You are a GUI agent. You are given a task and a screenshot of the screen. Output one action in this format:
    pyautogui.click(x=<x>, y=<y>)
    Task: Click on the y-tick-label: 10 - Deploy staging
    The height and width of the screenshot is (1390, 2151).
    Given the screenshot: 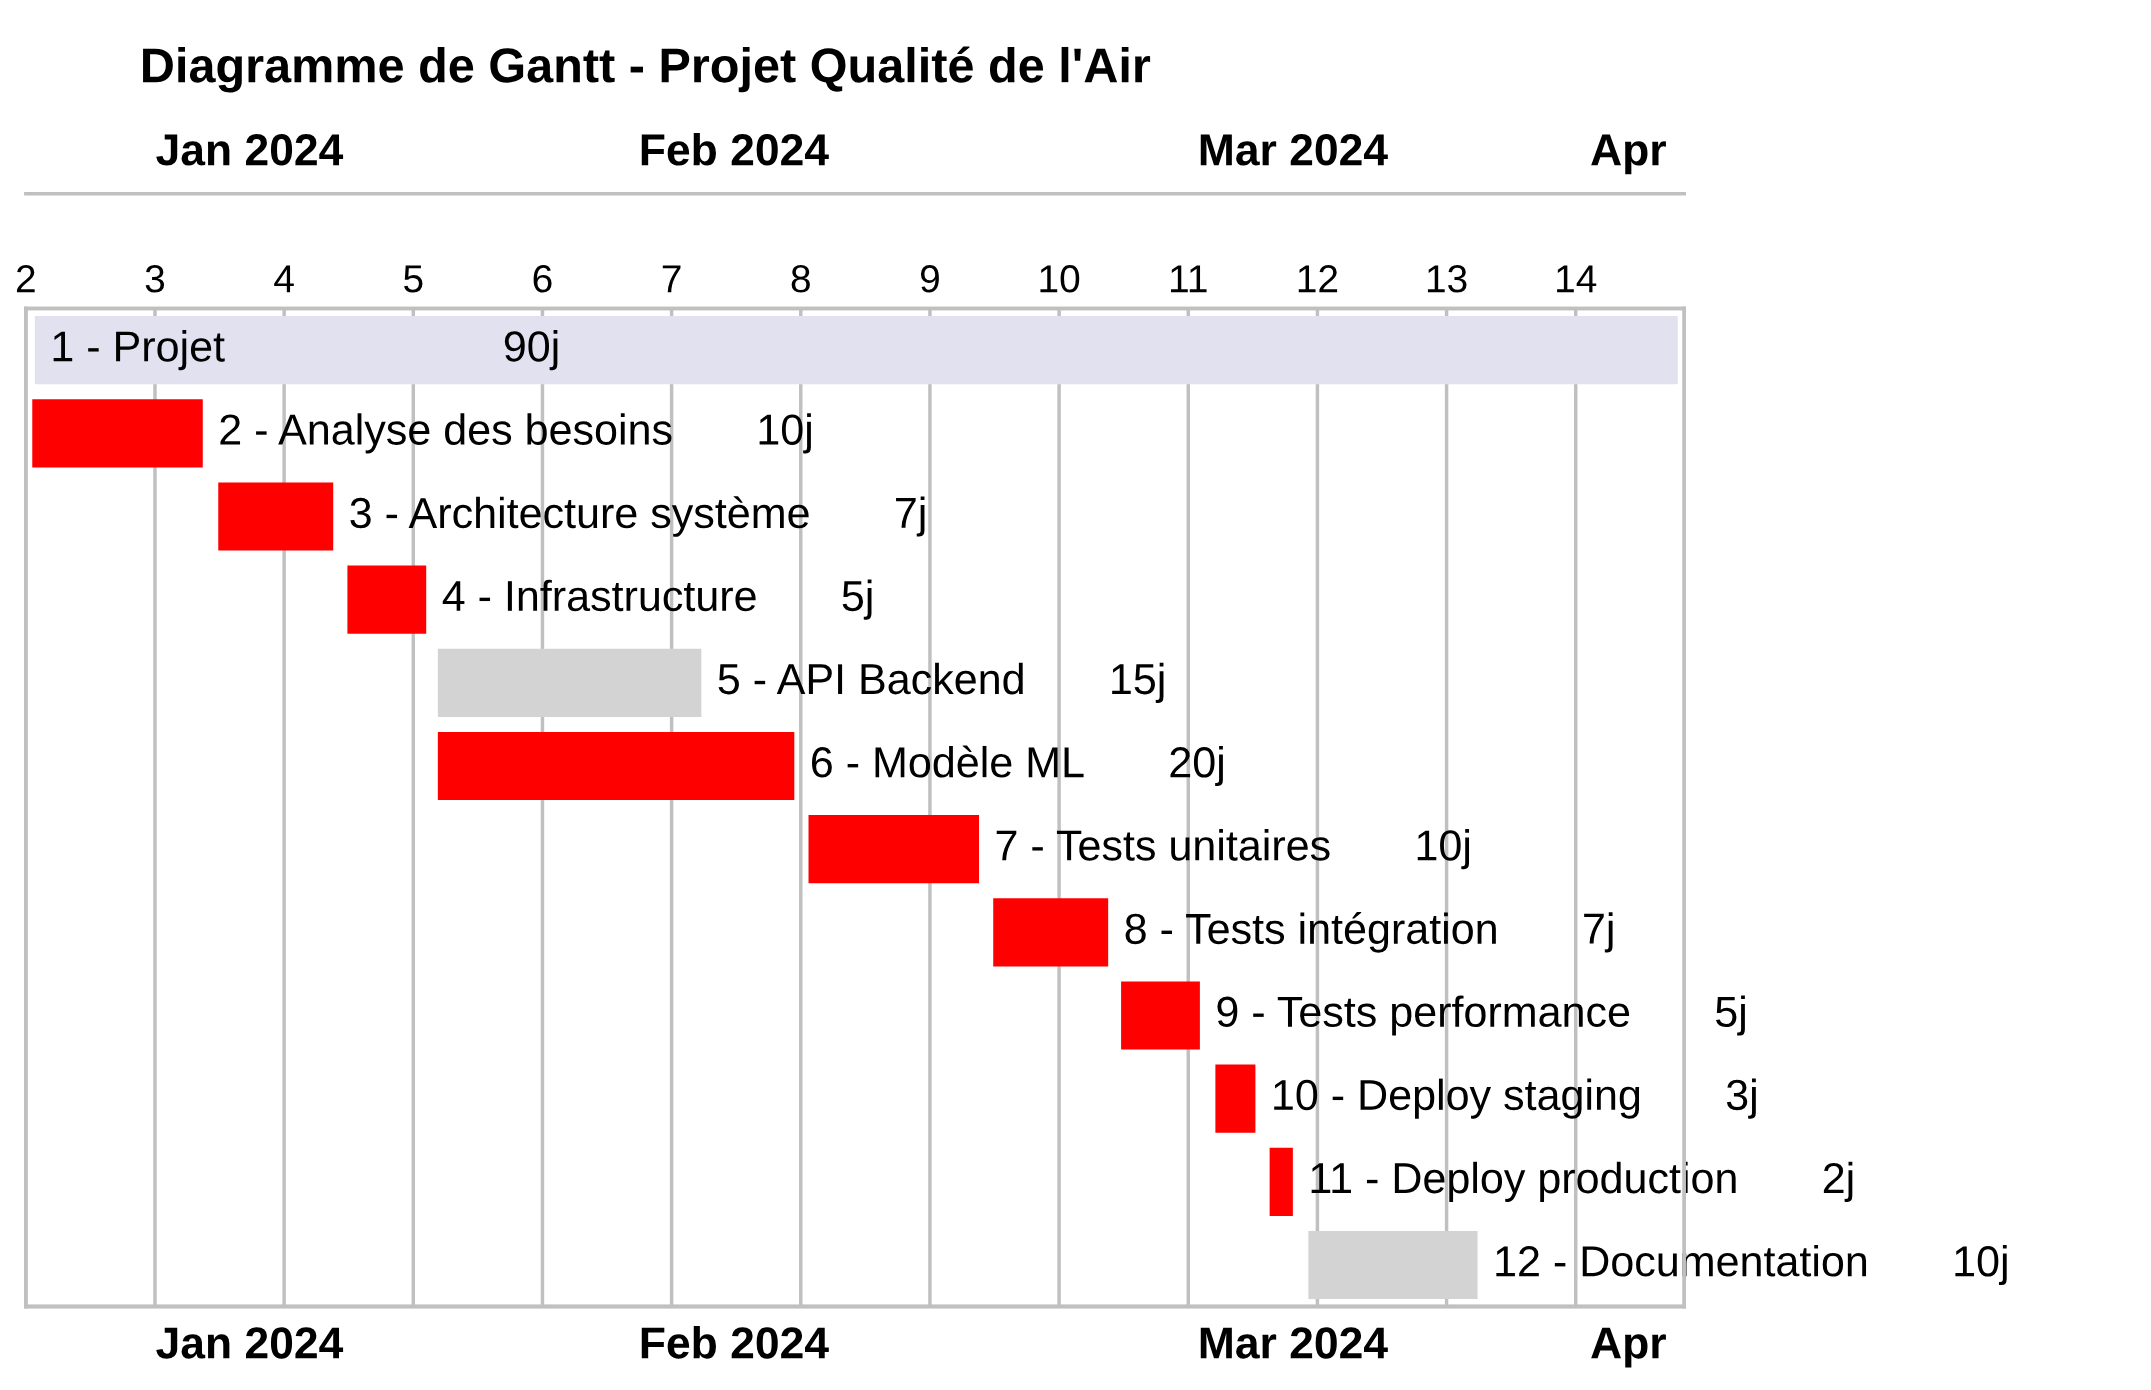 What is the action you would take?
    pyautogui.click(x=1457, y=1098)
    